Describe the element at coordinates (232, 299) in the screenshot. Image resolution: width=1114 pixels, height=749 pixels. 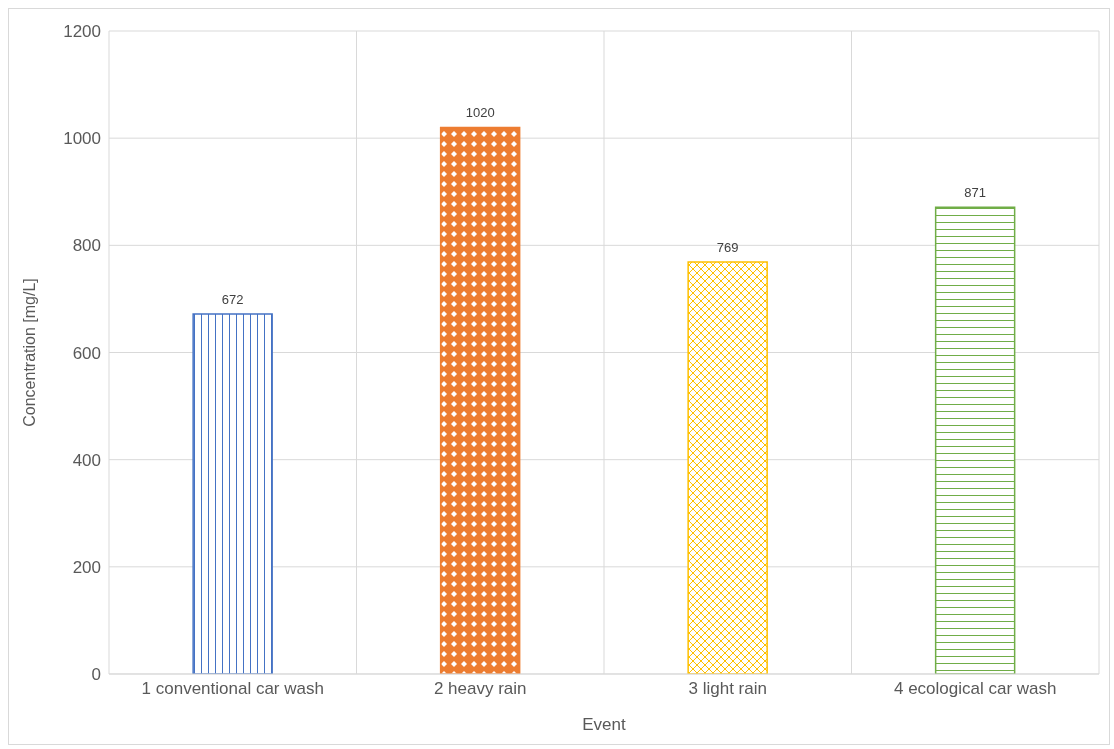
I see `data-label: 672` at that location.